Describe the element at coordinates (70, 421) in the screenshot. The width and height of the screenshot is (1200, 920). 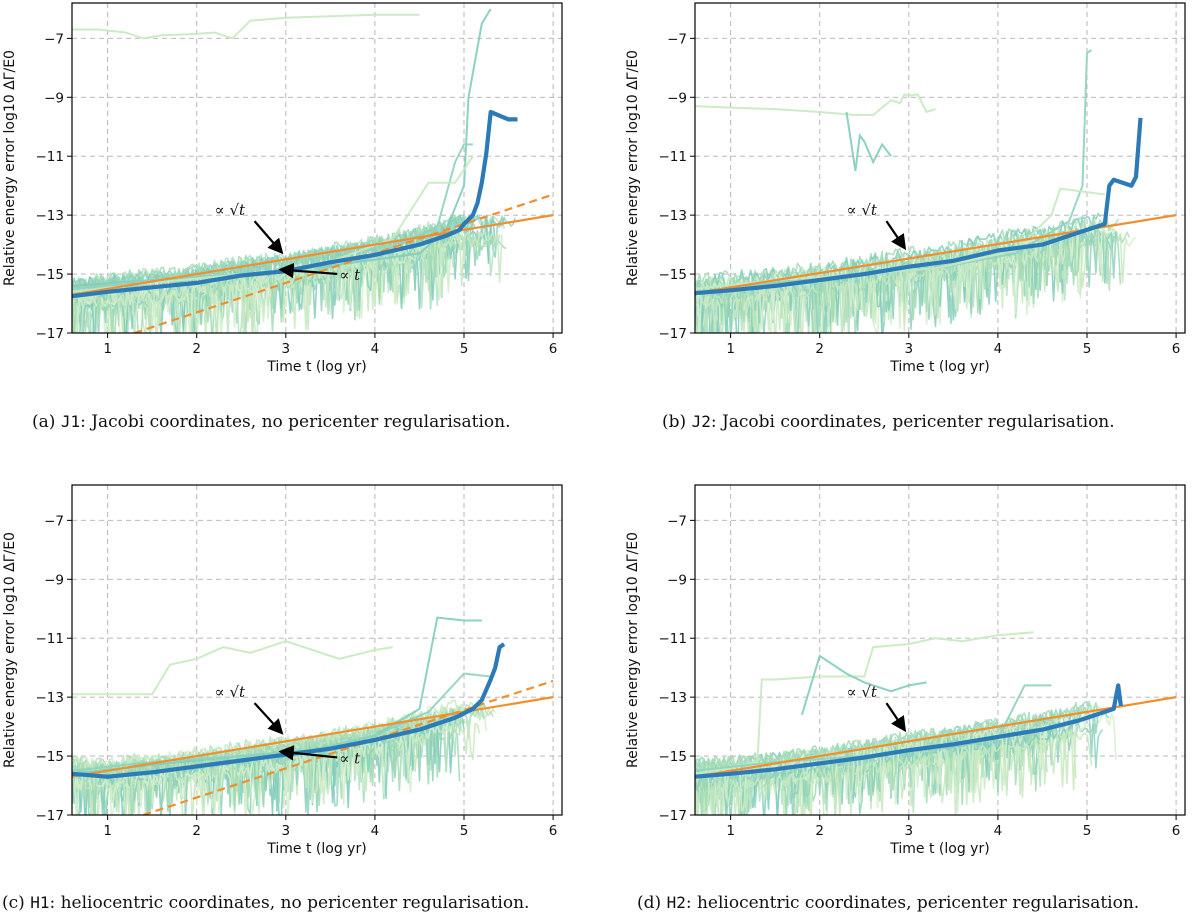
I see `caption-a-code: J1` at that location.